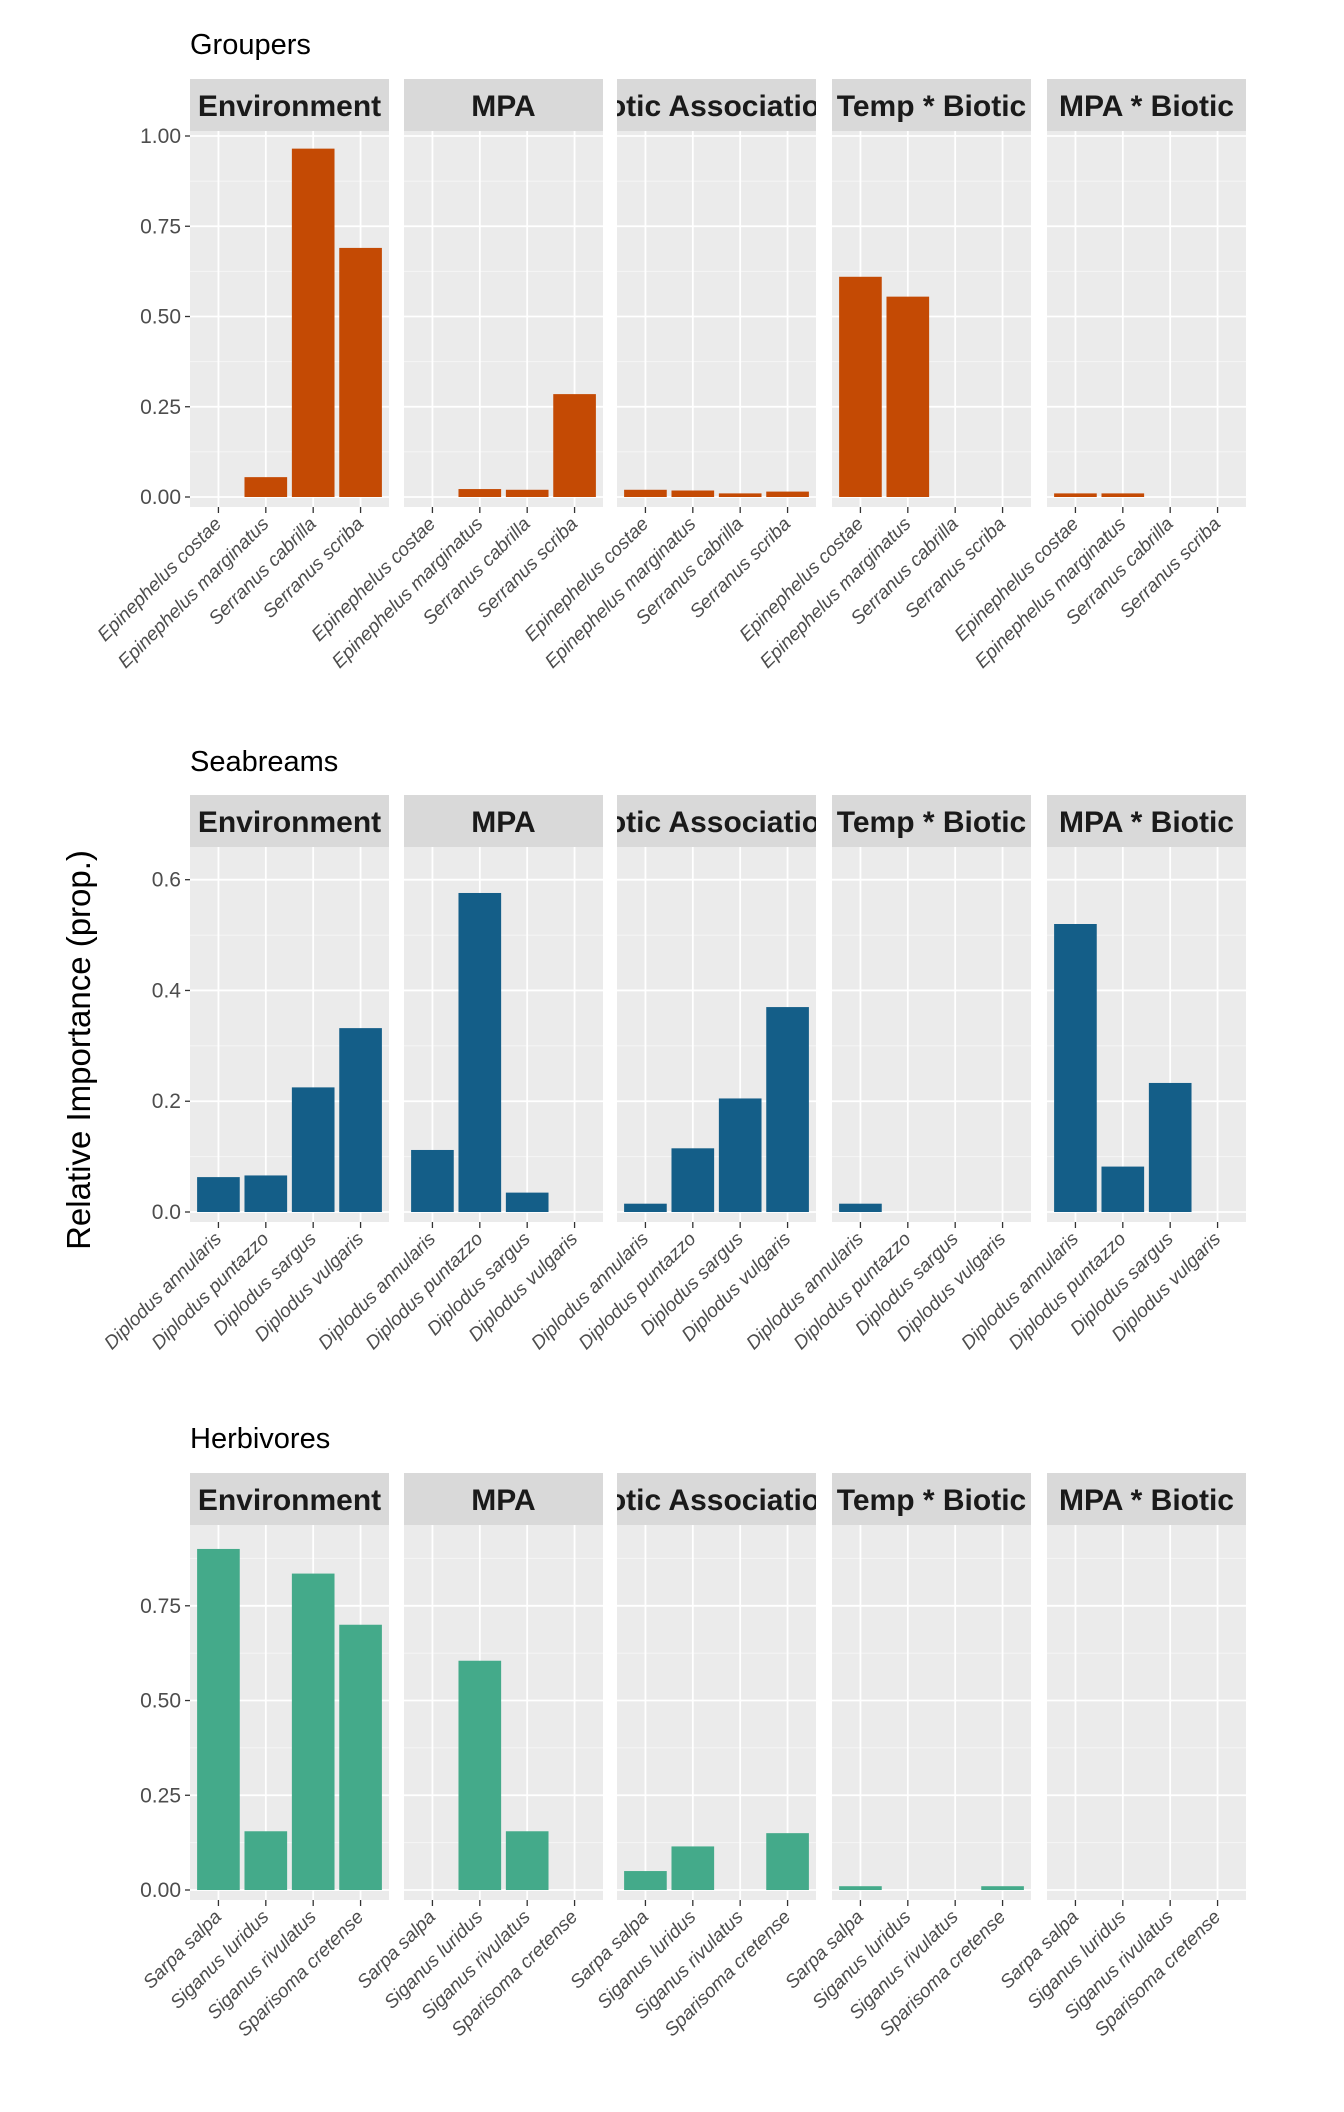 The height and width of the screenshot is (2112, 1344). I want to click on bar-groupers-biotic-associations-epinephelus-marginatus, so click(693, 493).